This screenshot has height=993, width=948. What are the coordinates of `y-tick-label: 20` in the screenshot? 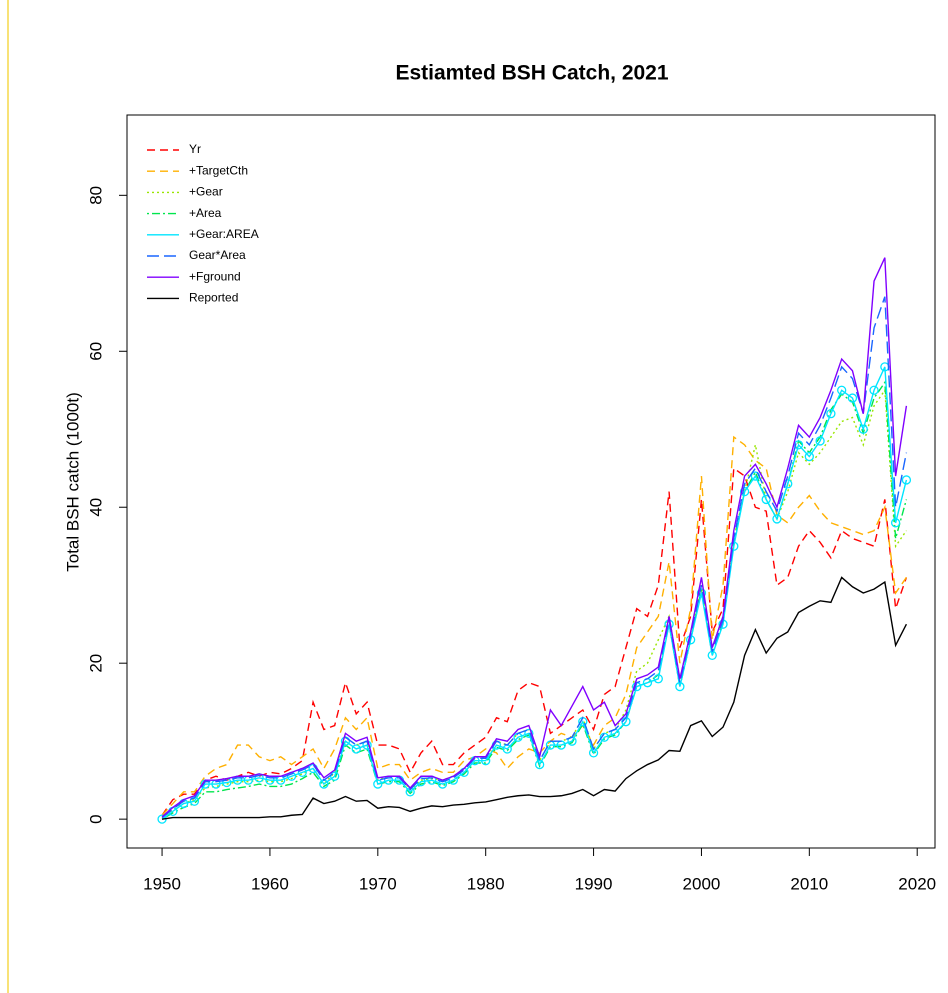 It's located at (95, 663).